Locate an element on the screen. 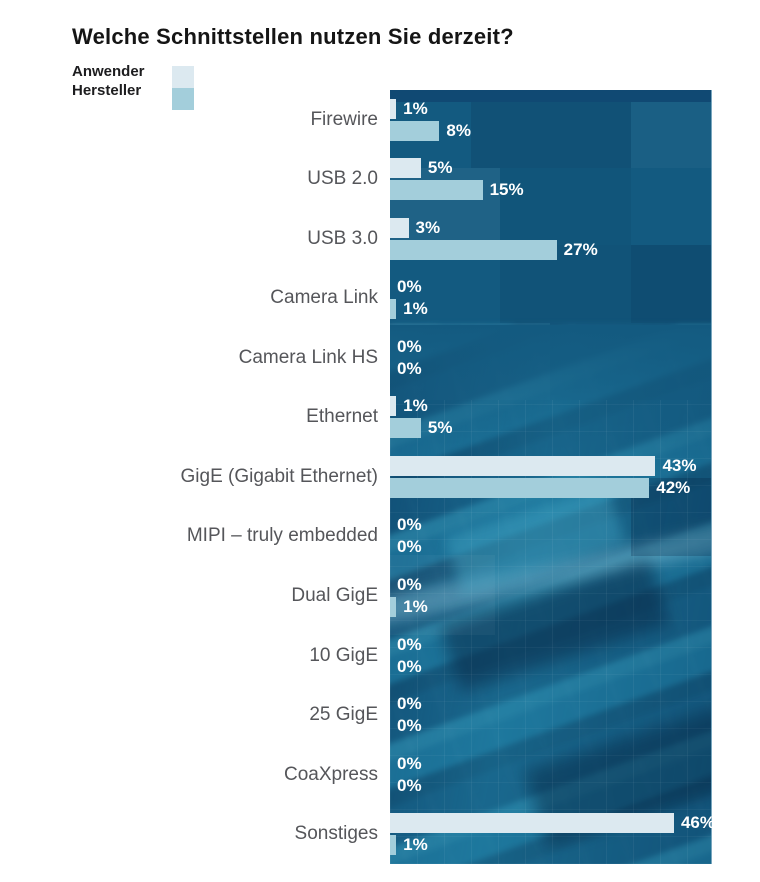 The width and height of the screenshot is (760, 882). bar-group: 5% 15% is located at coordinates (550, 179).